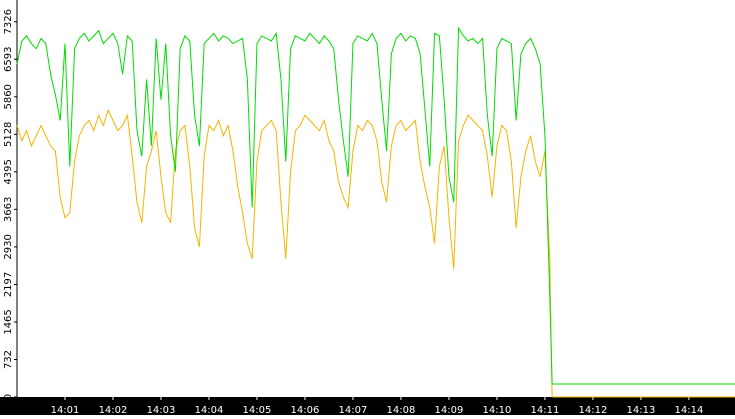  What do you see at coordinates (8, 209) in the screenshot?
I see `y-tick-label: 3663` at bounding box center [8, 209].